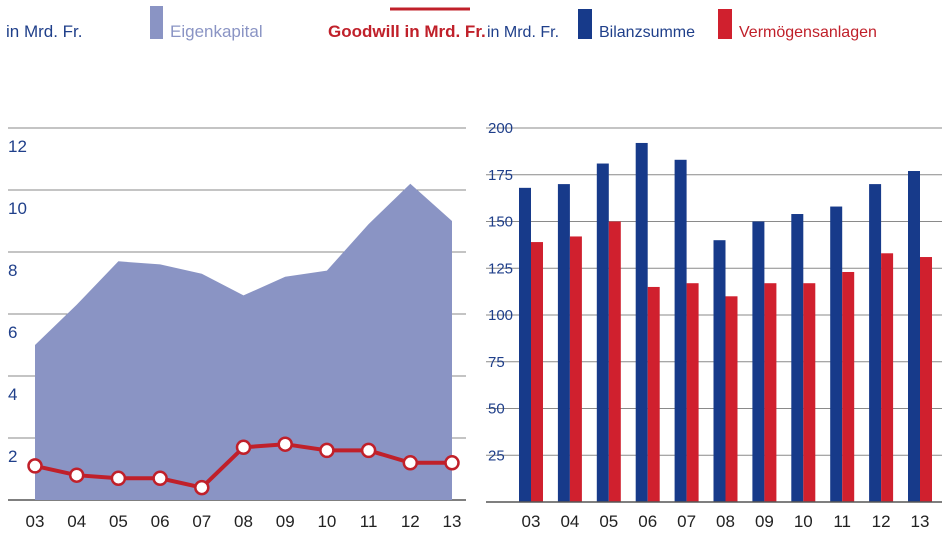  What do you see at coordinates (500, 128) in the screenshot?
I see `right-y-tick-label: 200` at bounding box center [500, 128].